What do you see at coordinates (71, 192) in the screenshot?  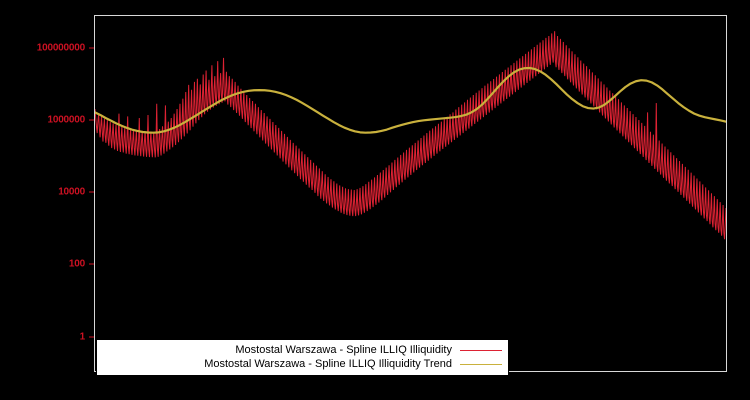 I see `y-tick-label: 10000` at bounding box center [71, 192].